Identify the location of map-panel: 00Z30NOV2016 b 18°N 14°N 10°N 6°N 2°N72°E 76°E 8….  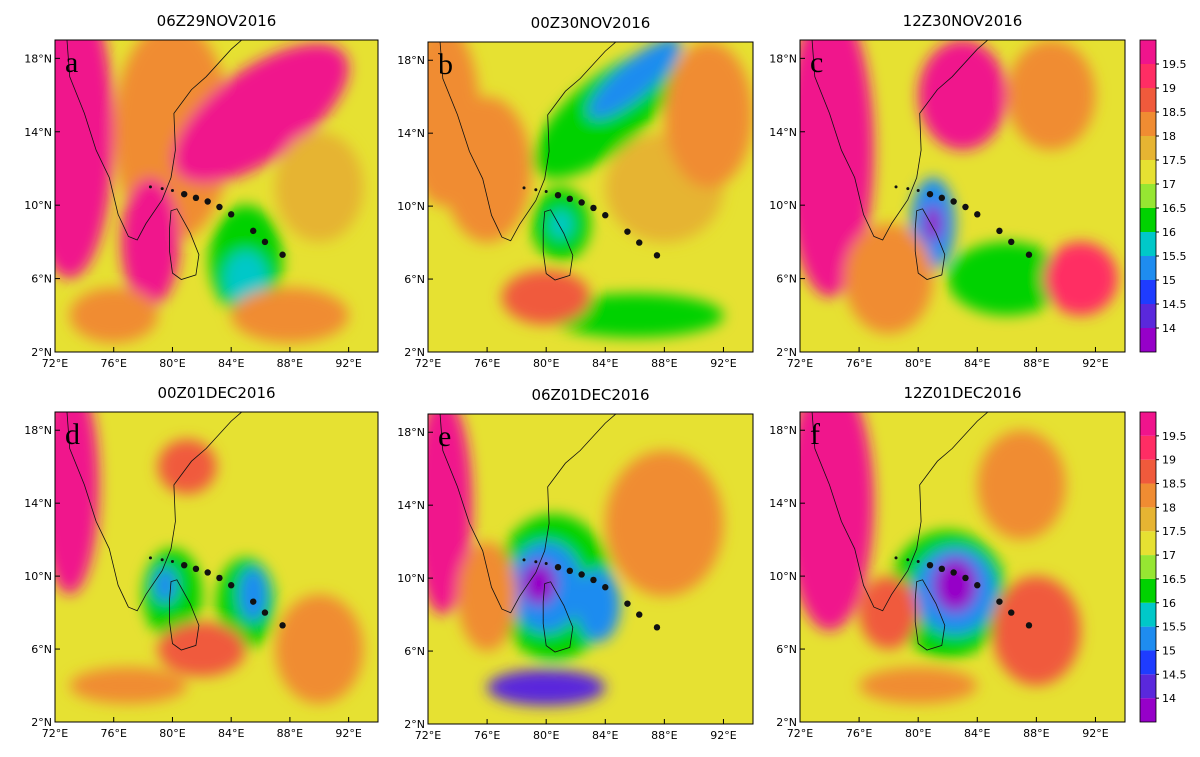
(575, 192).